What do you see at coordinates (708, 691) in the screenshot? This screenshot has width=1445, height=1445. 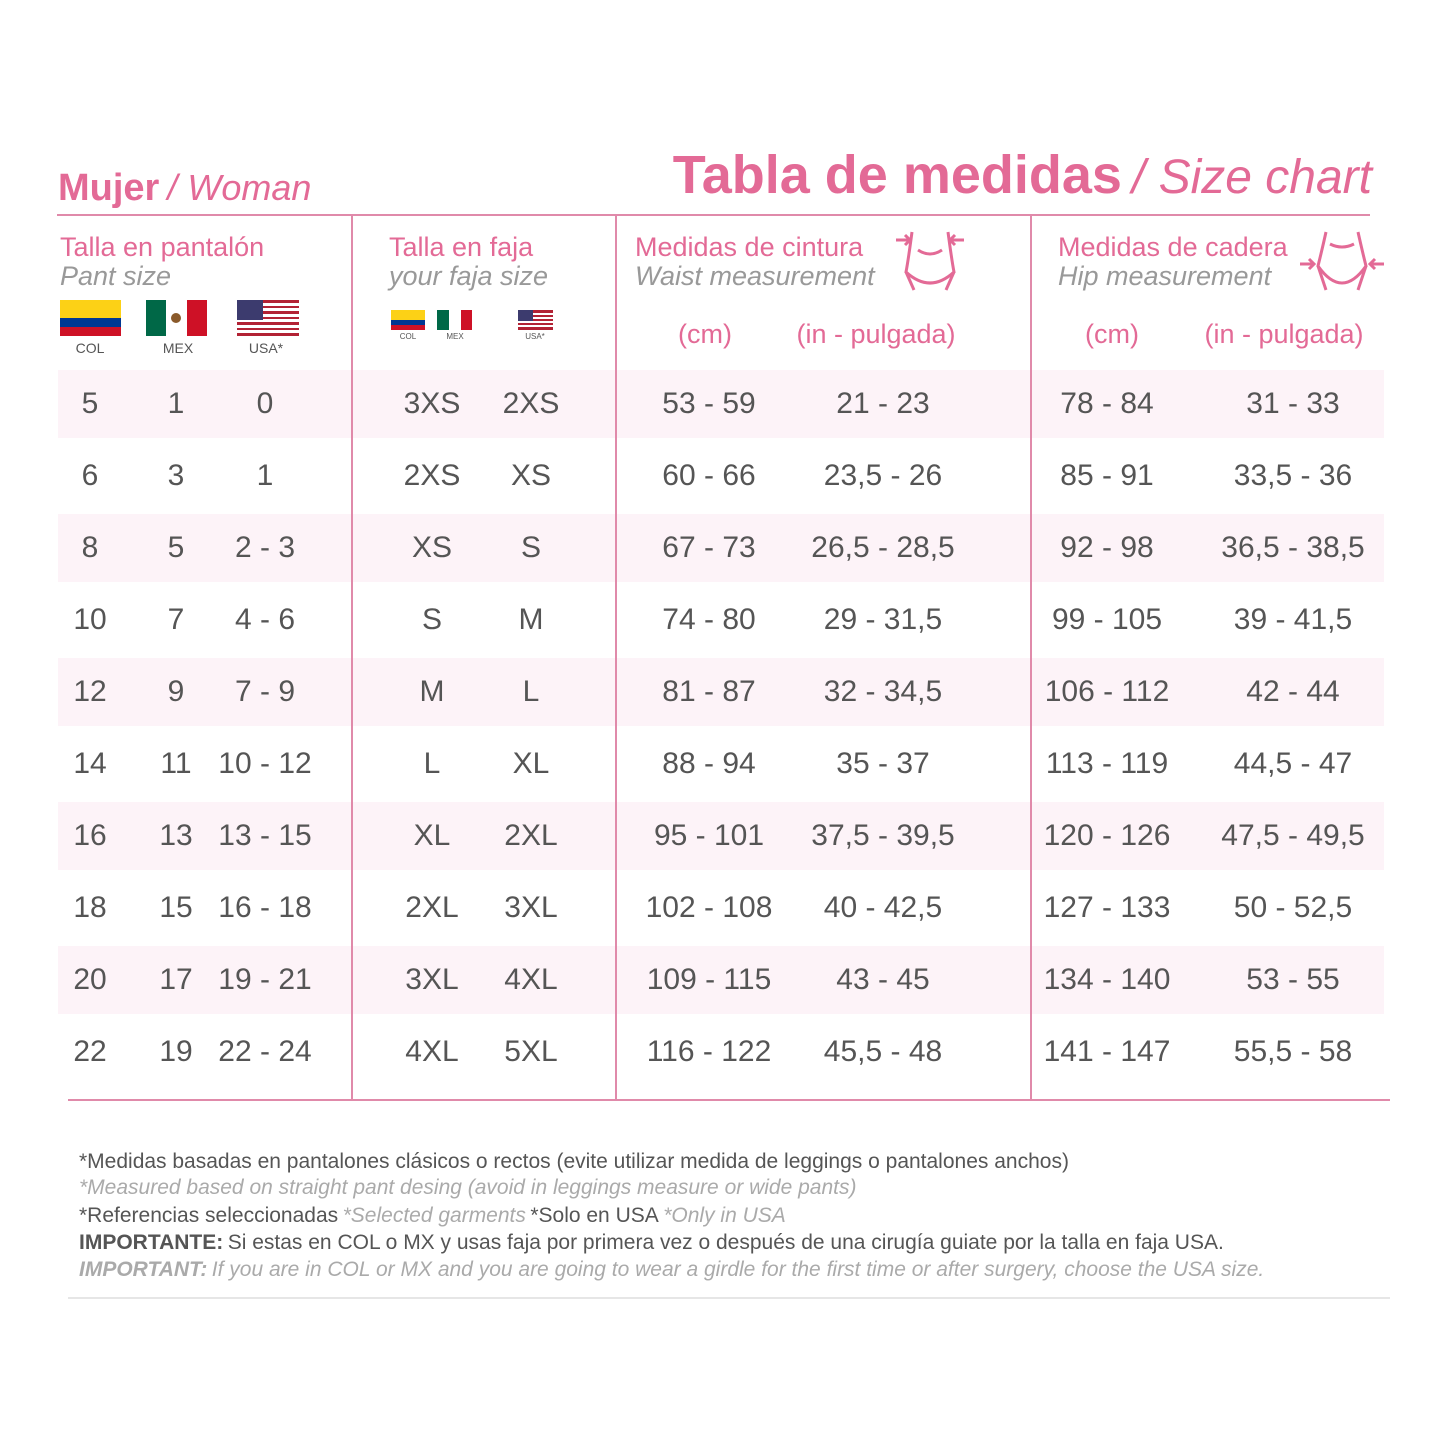 I see `table-cell: 81 - 87` at bounding box center [708, 691].